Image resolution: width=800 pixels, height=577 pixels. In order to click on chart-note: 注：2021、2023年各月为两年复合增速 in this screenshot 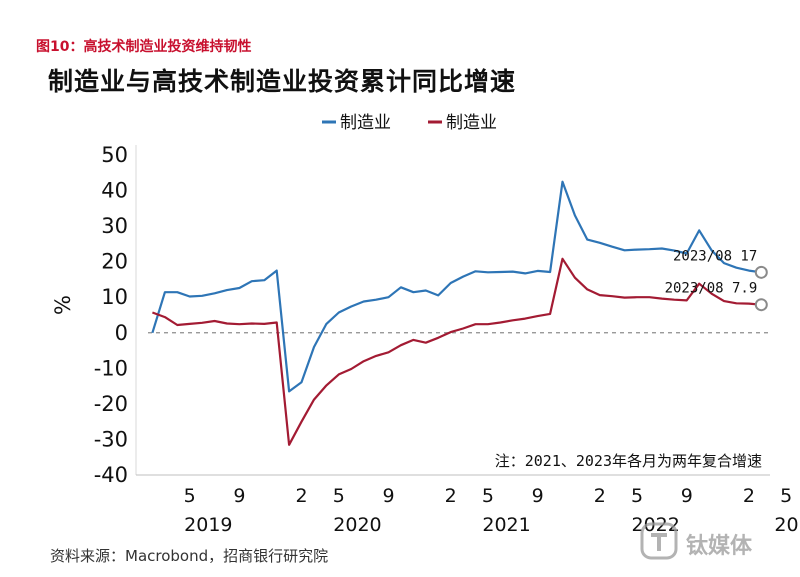, I will do `click(628, 461)`.